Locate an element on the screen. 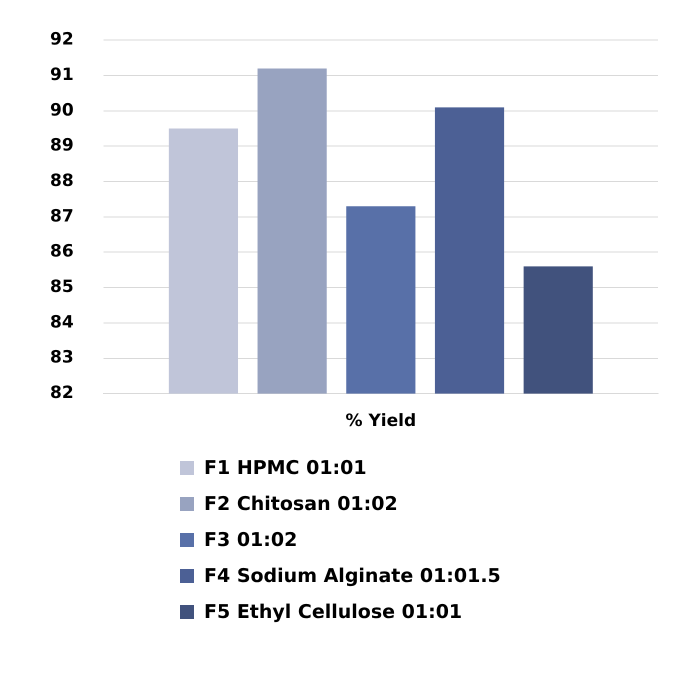 This screenshot has height=689, width=673. y-tick-label: 85 is located at coordinates (62, 287).